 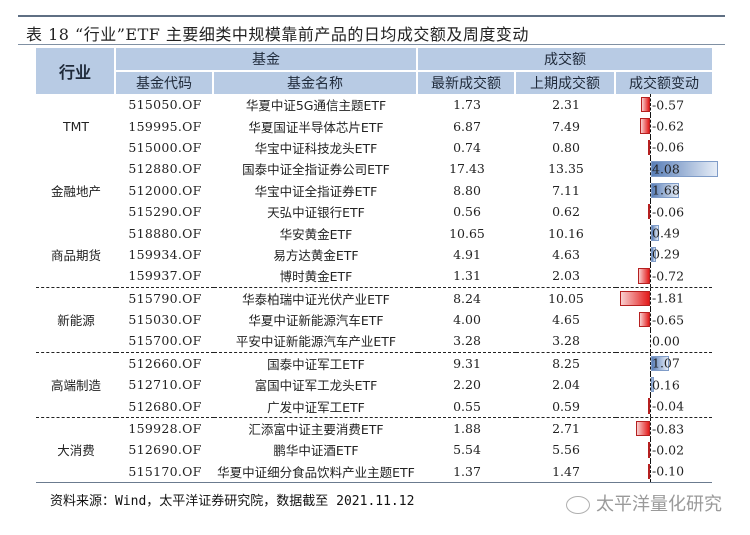 I want to click on table-row: 515170.OF 华夏中证细分食品饮料产业主题ETF 1.37 1.47 -0.10, so click(x=374, y=472).